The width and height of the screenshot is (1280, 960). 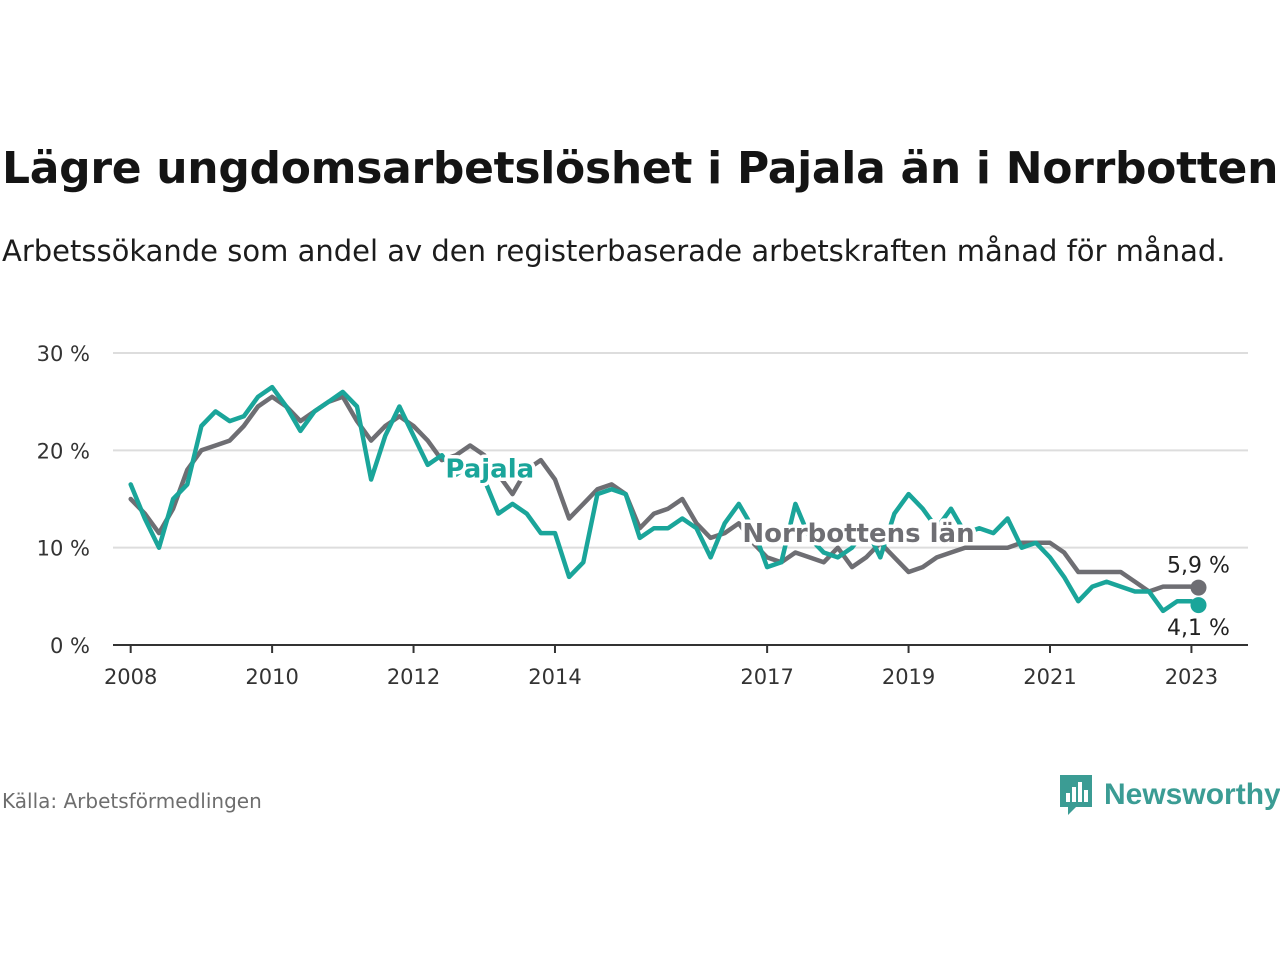 What do you see at coordinates (858, 534) in the screenshot?
I see `series-label-norrbotten: Norrbottens län` at bounding box center [858, 534].